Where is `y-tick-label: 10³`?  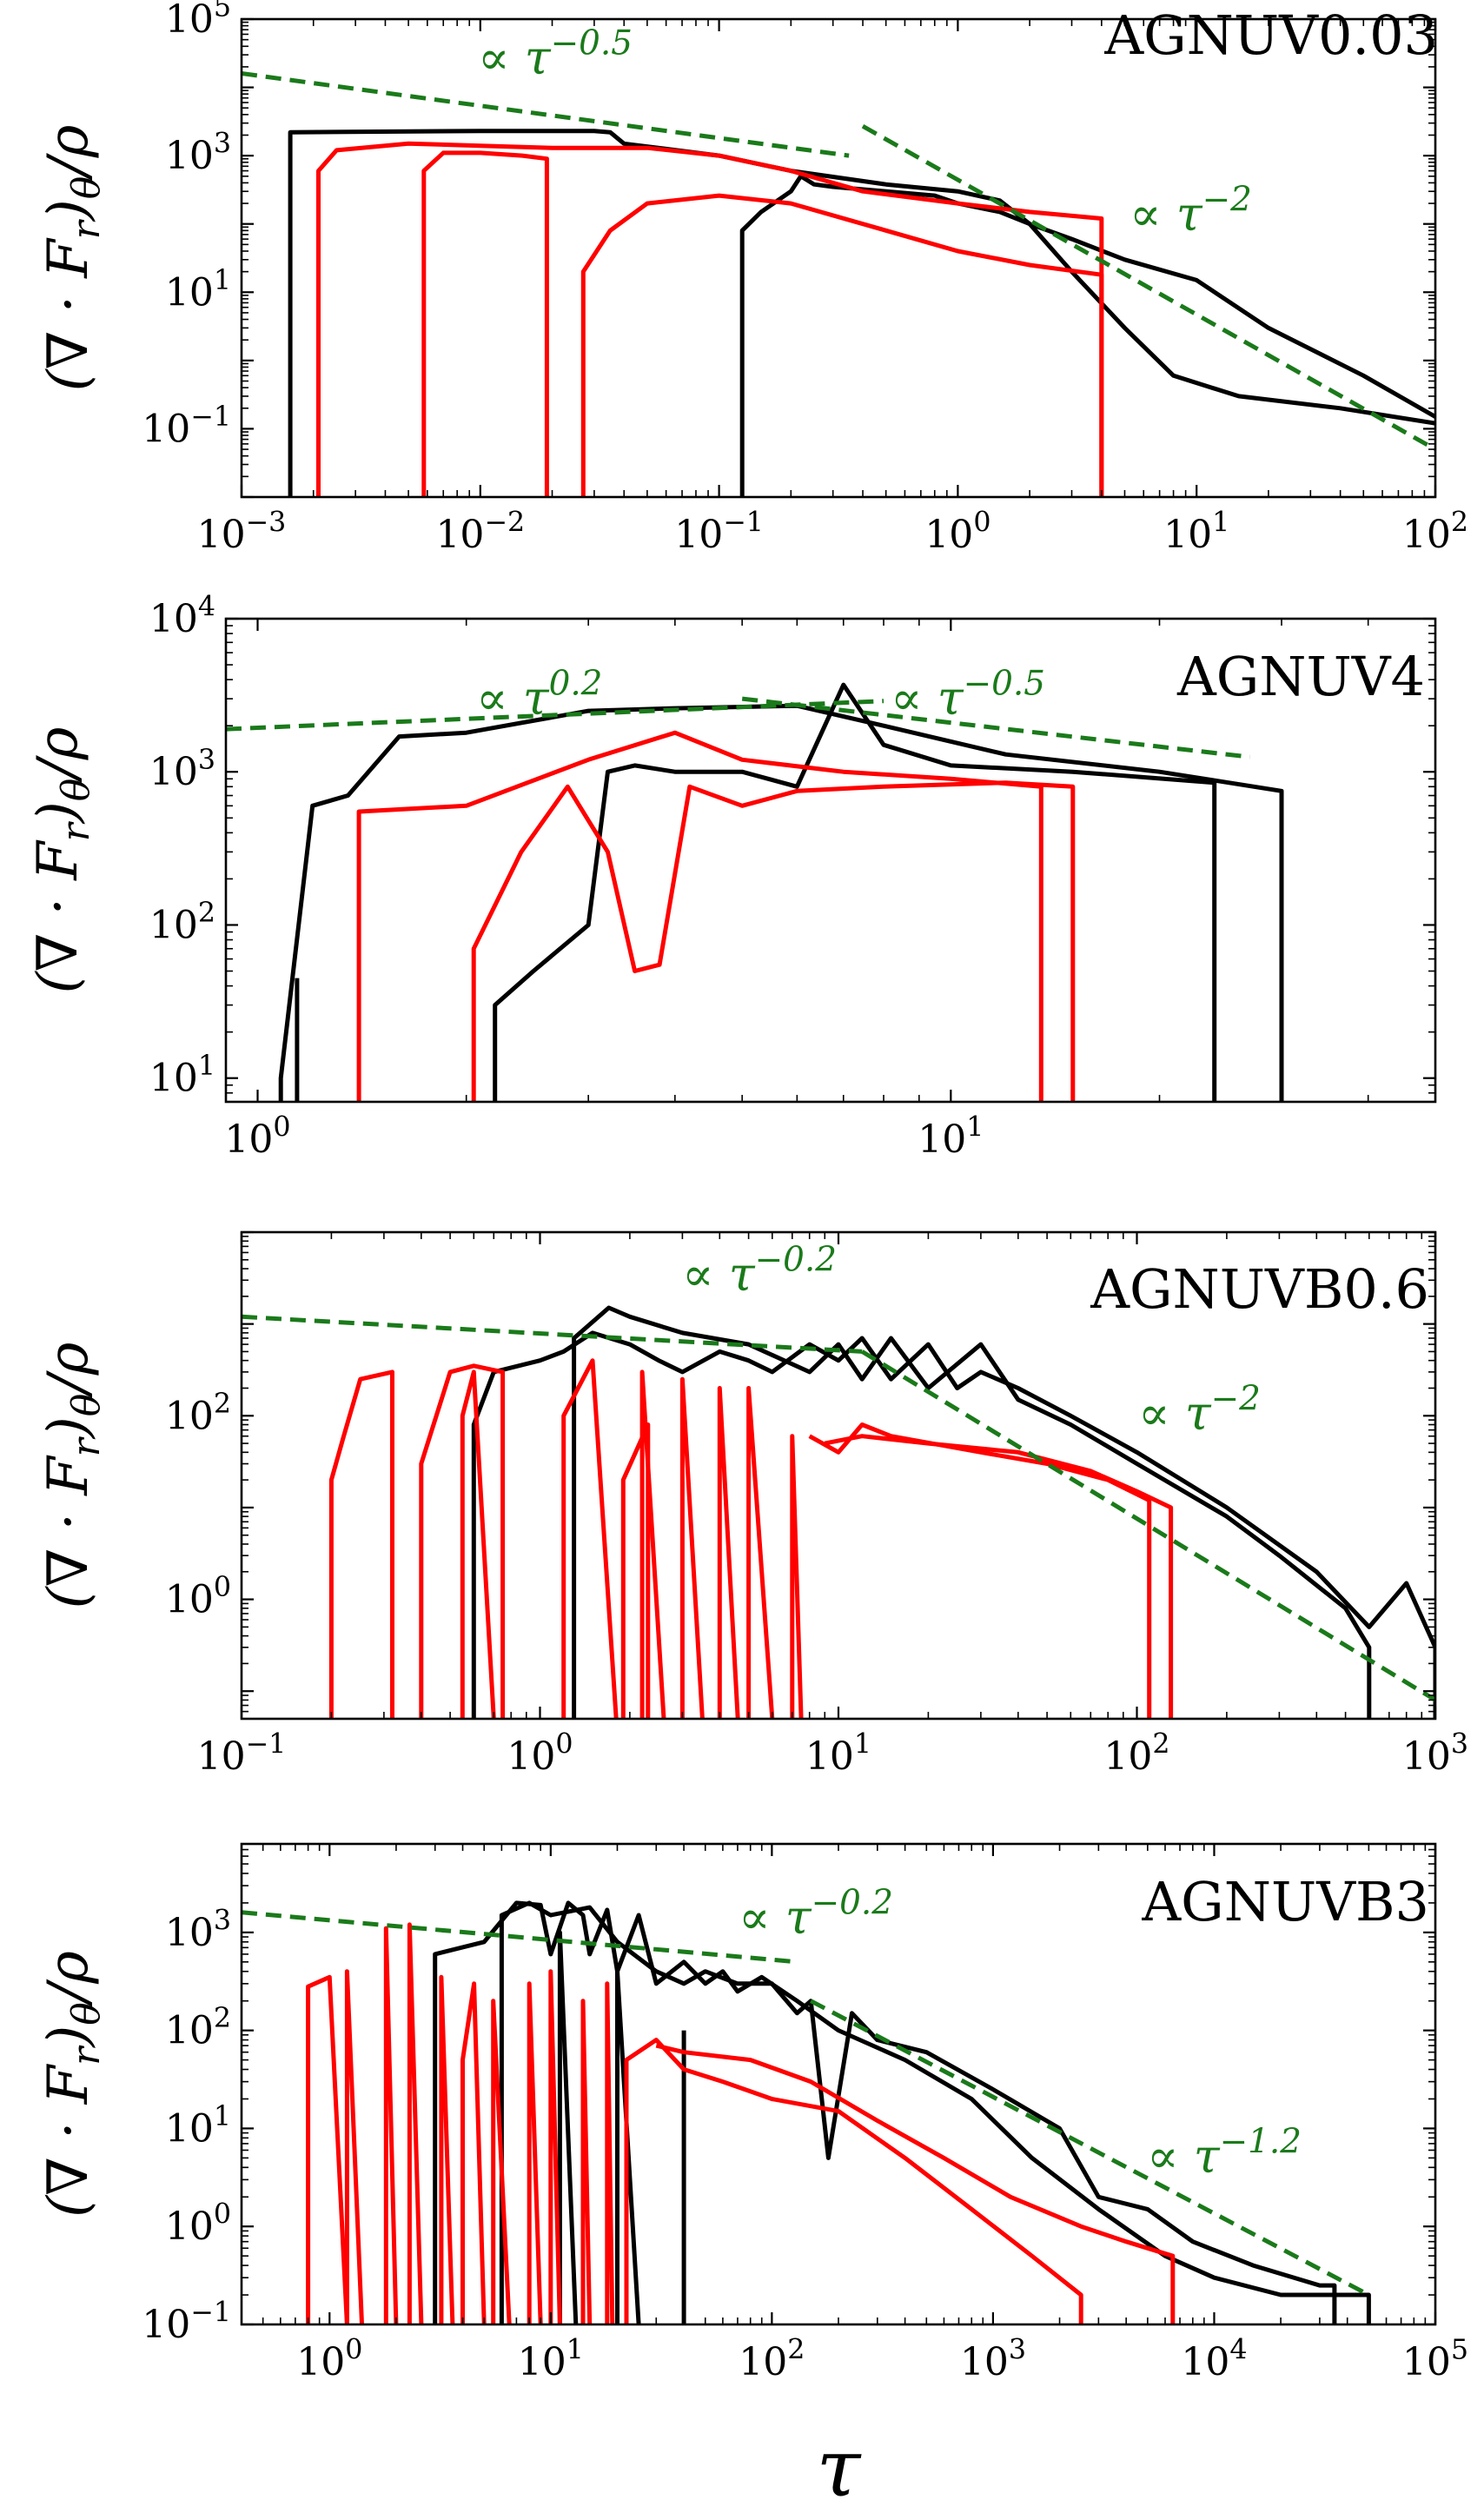
y-tick-label: 10³ is located at coordinates (182, 770).